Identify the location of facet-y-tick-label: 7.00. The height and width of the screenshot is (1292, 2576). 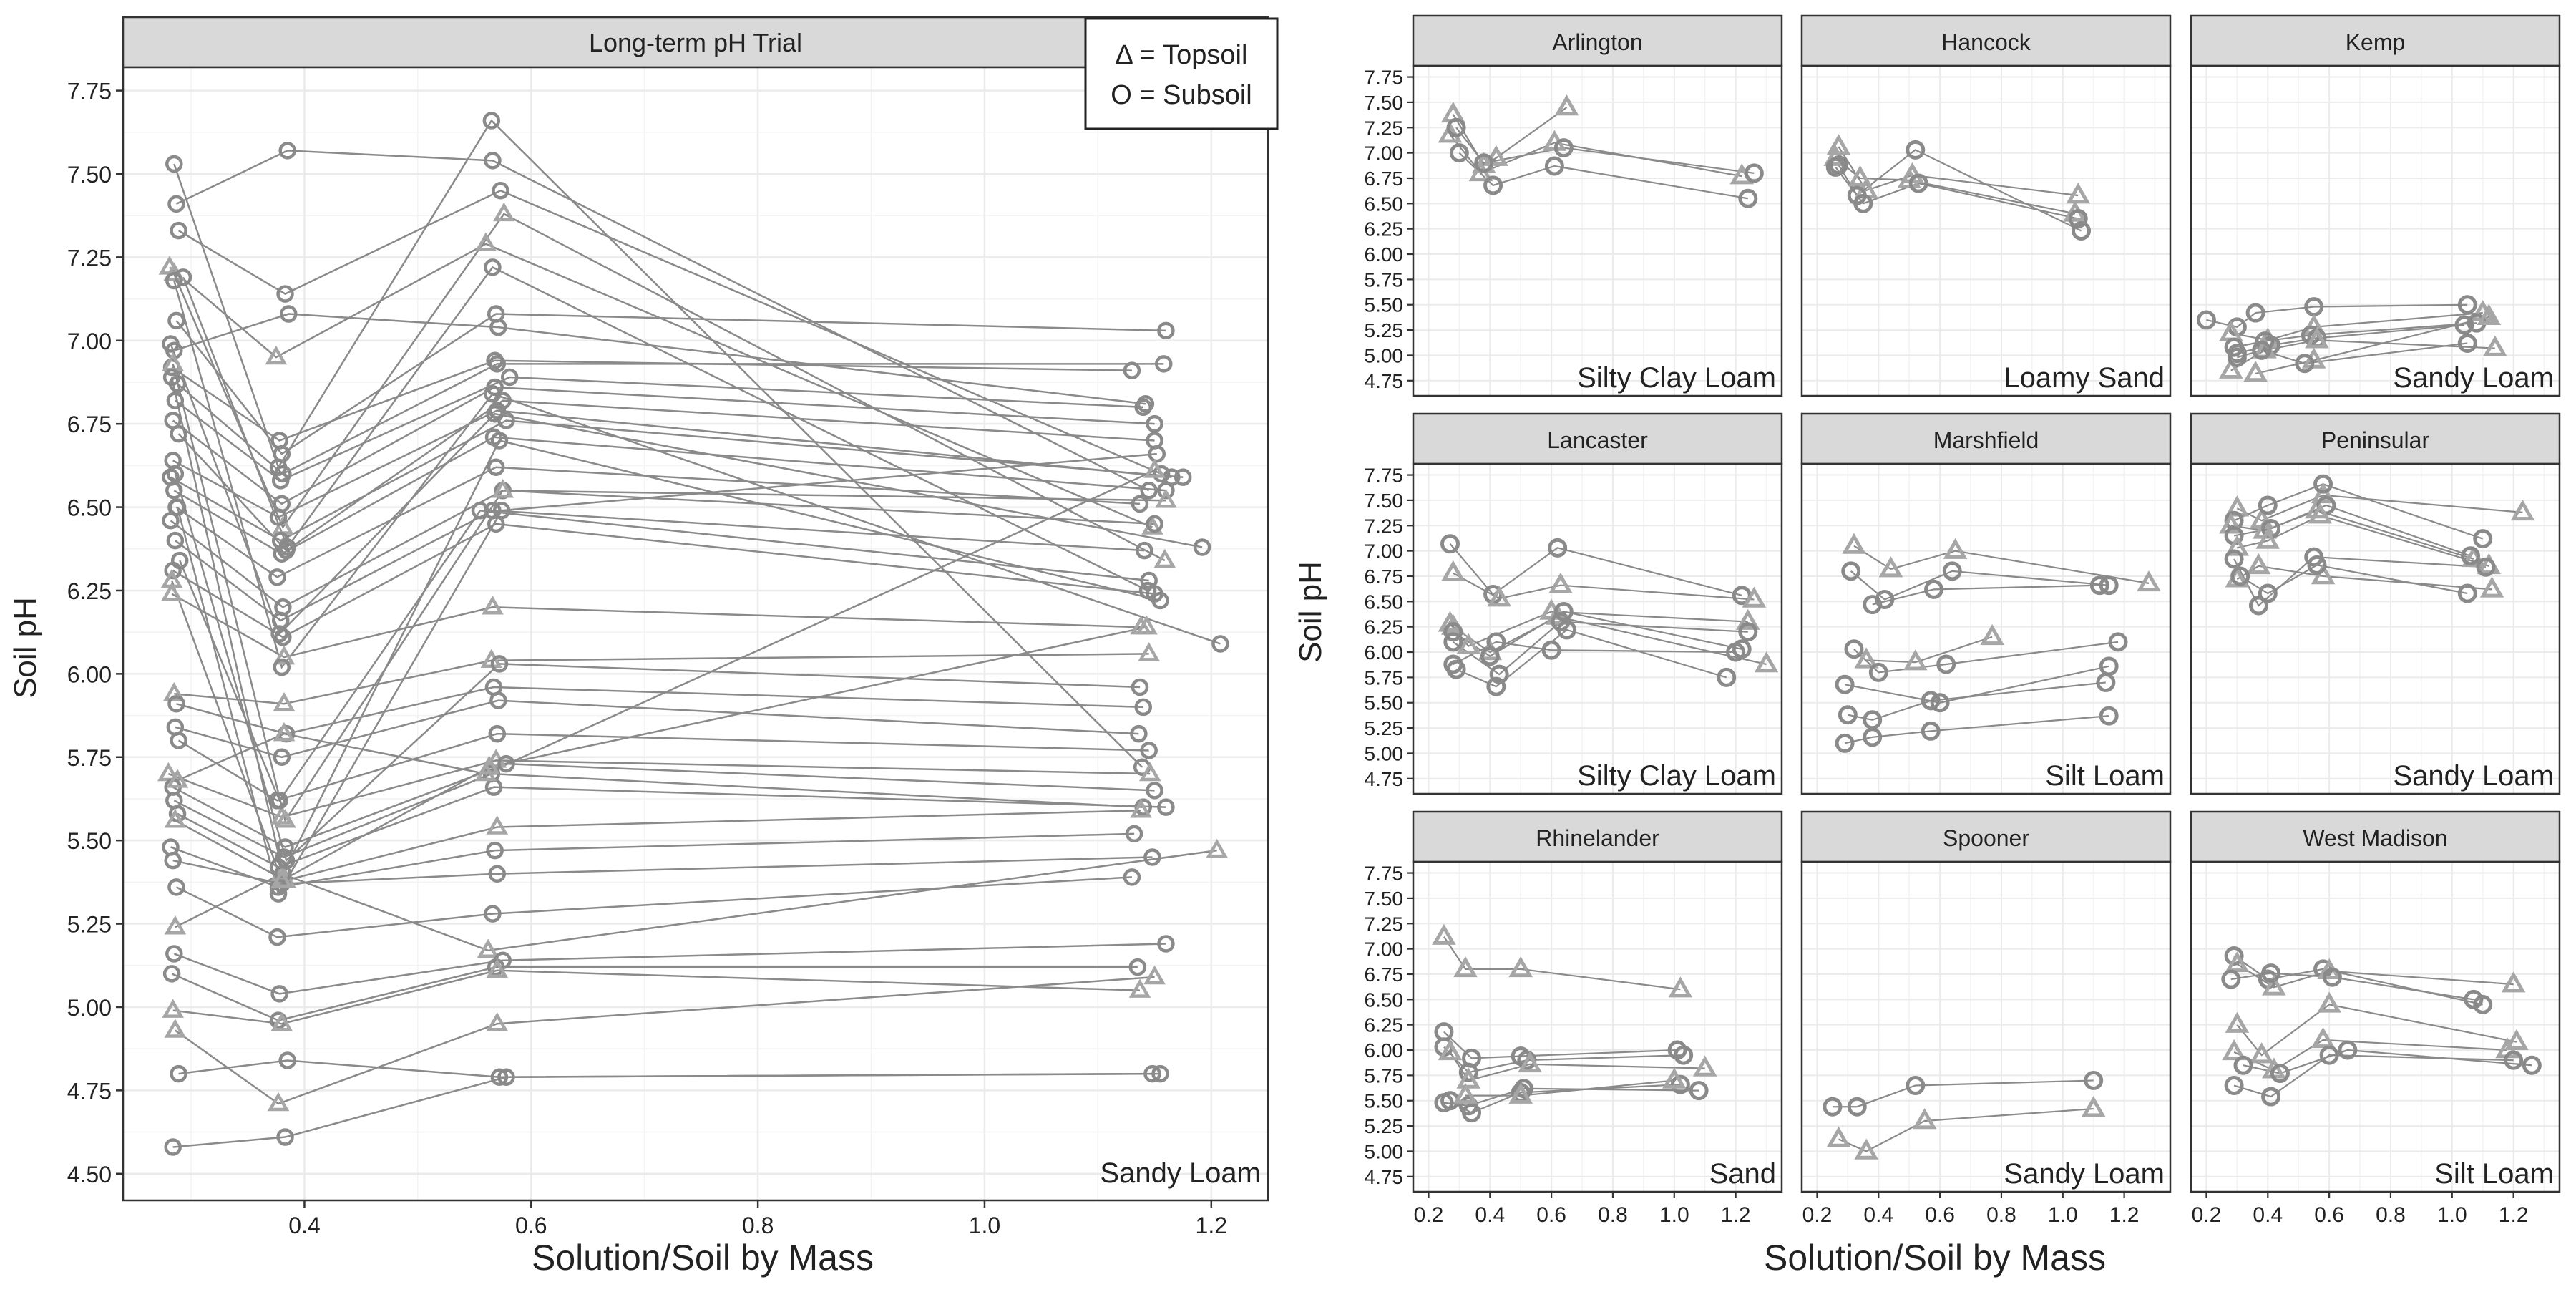
(1384, 949).